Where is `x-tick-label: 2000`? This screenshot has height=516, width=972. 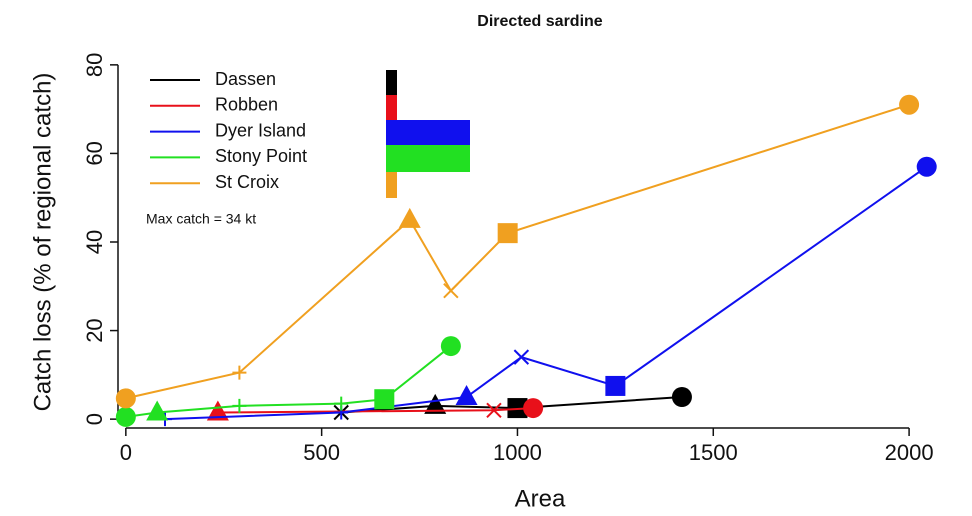 x-tick-label: 2000 is located at coordinates (909, 452).